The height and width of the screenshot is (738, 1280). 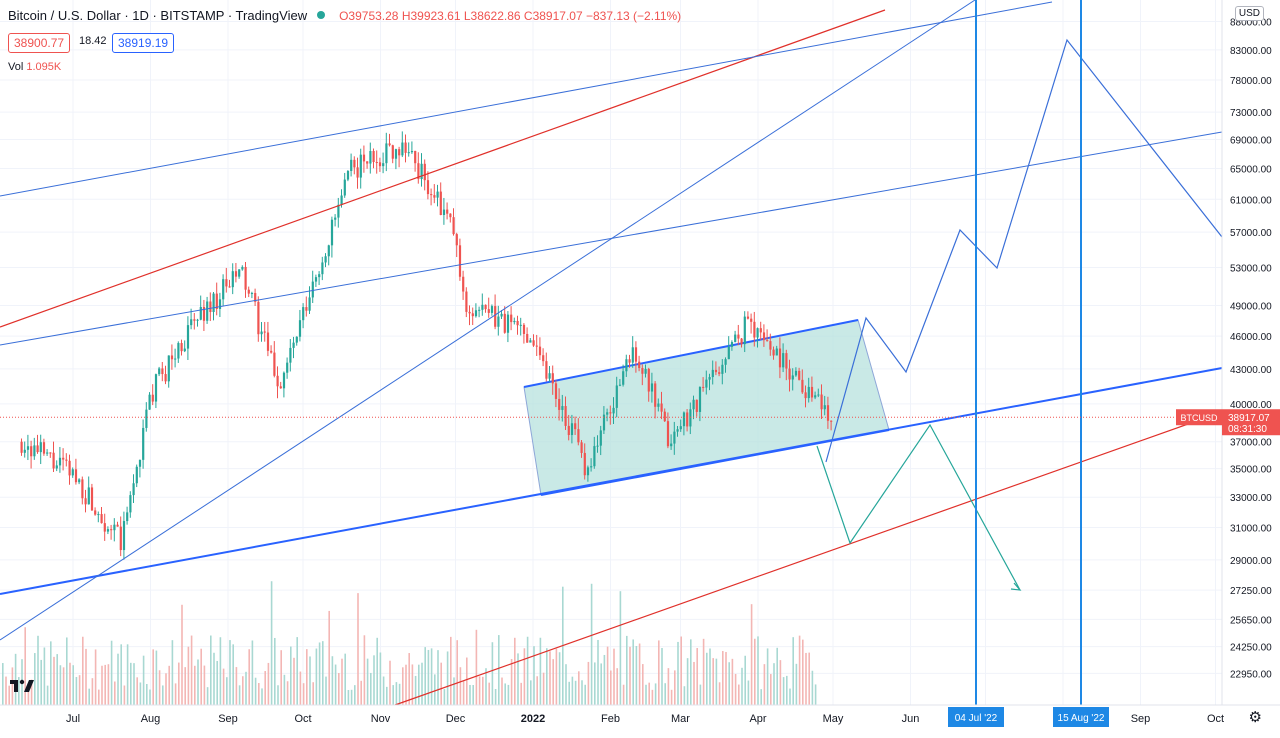 What do you see at coordinates (22, 686) in the screenshot?
I see `tradingview-logo-icon` at bounding box center [22, 686].